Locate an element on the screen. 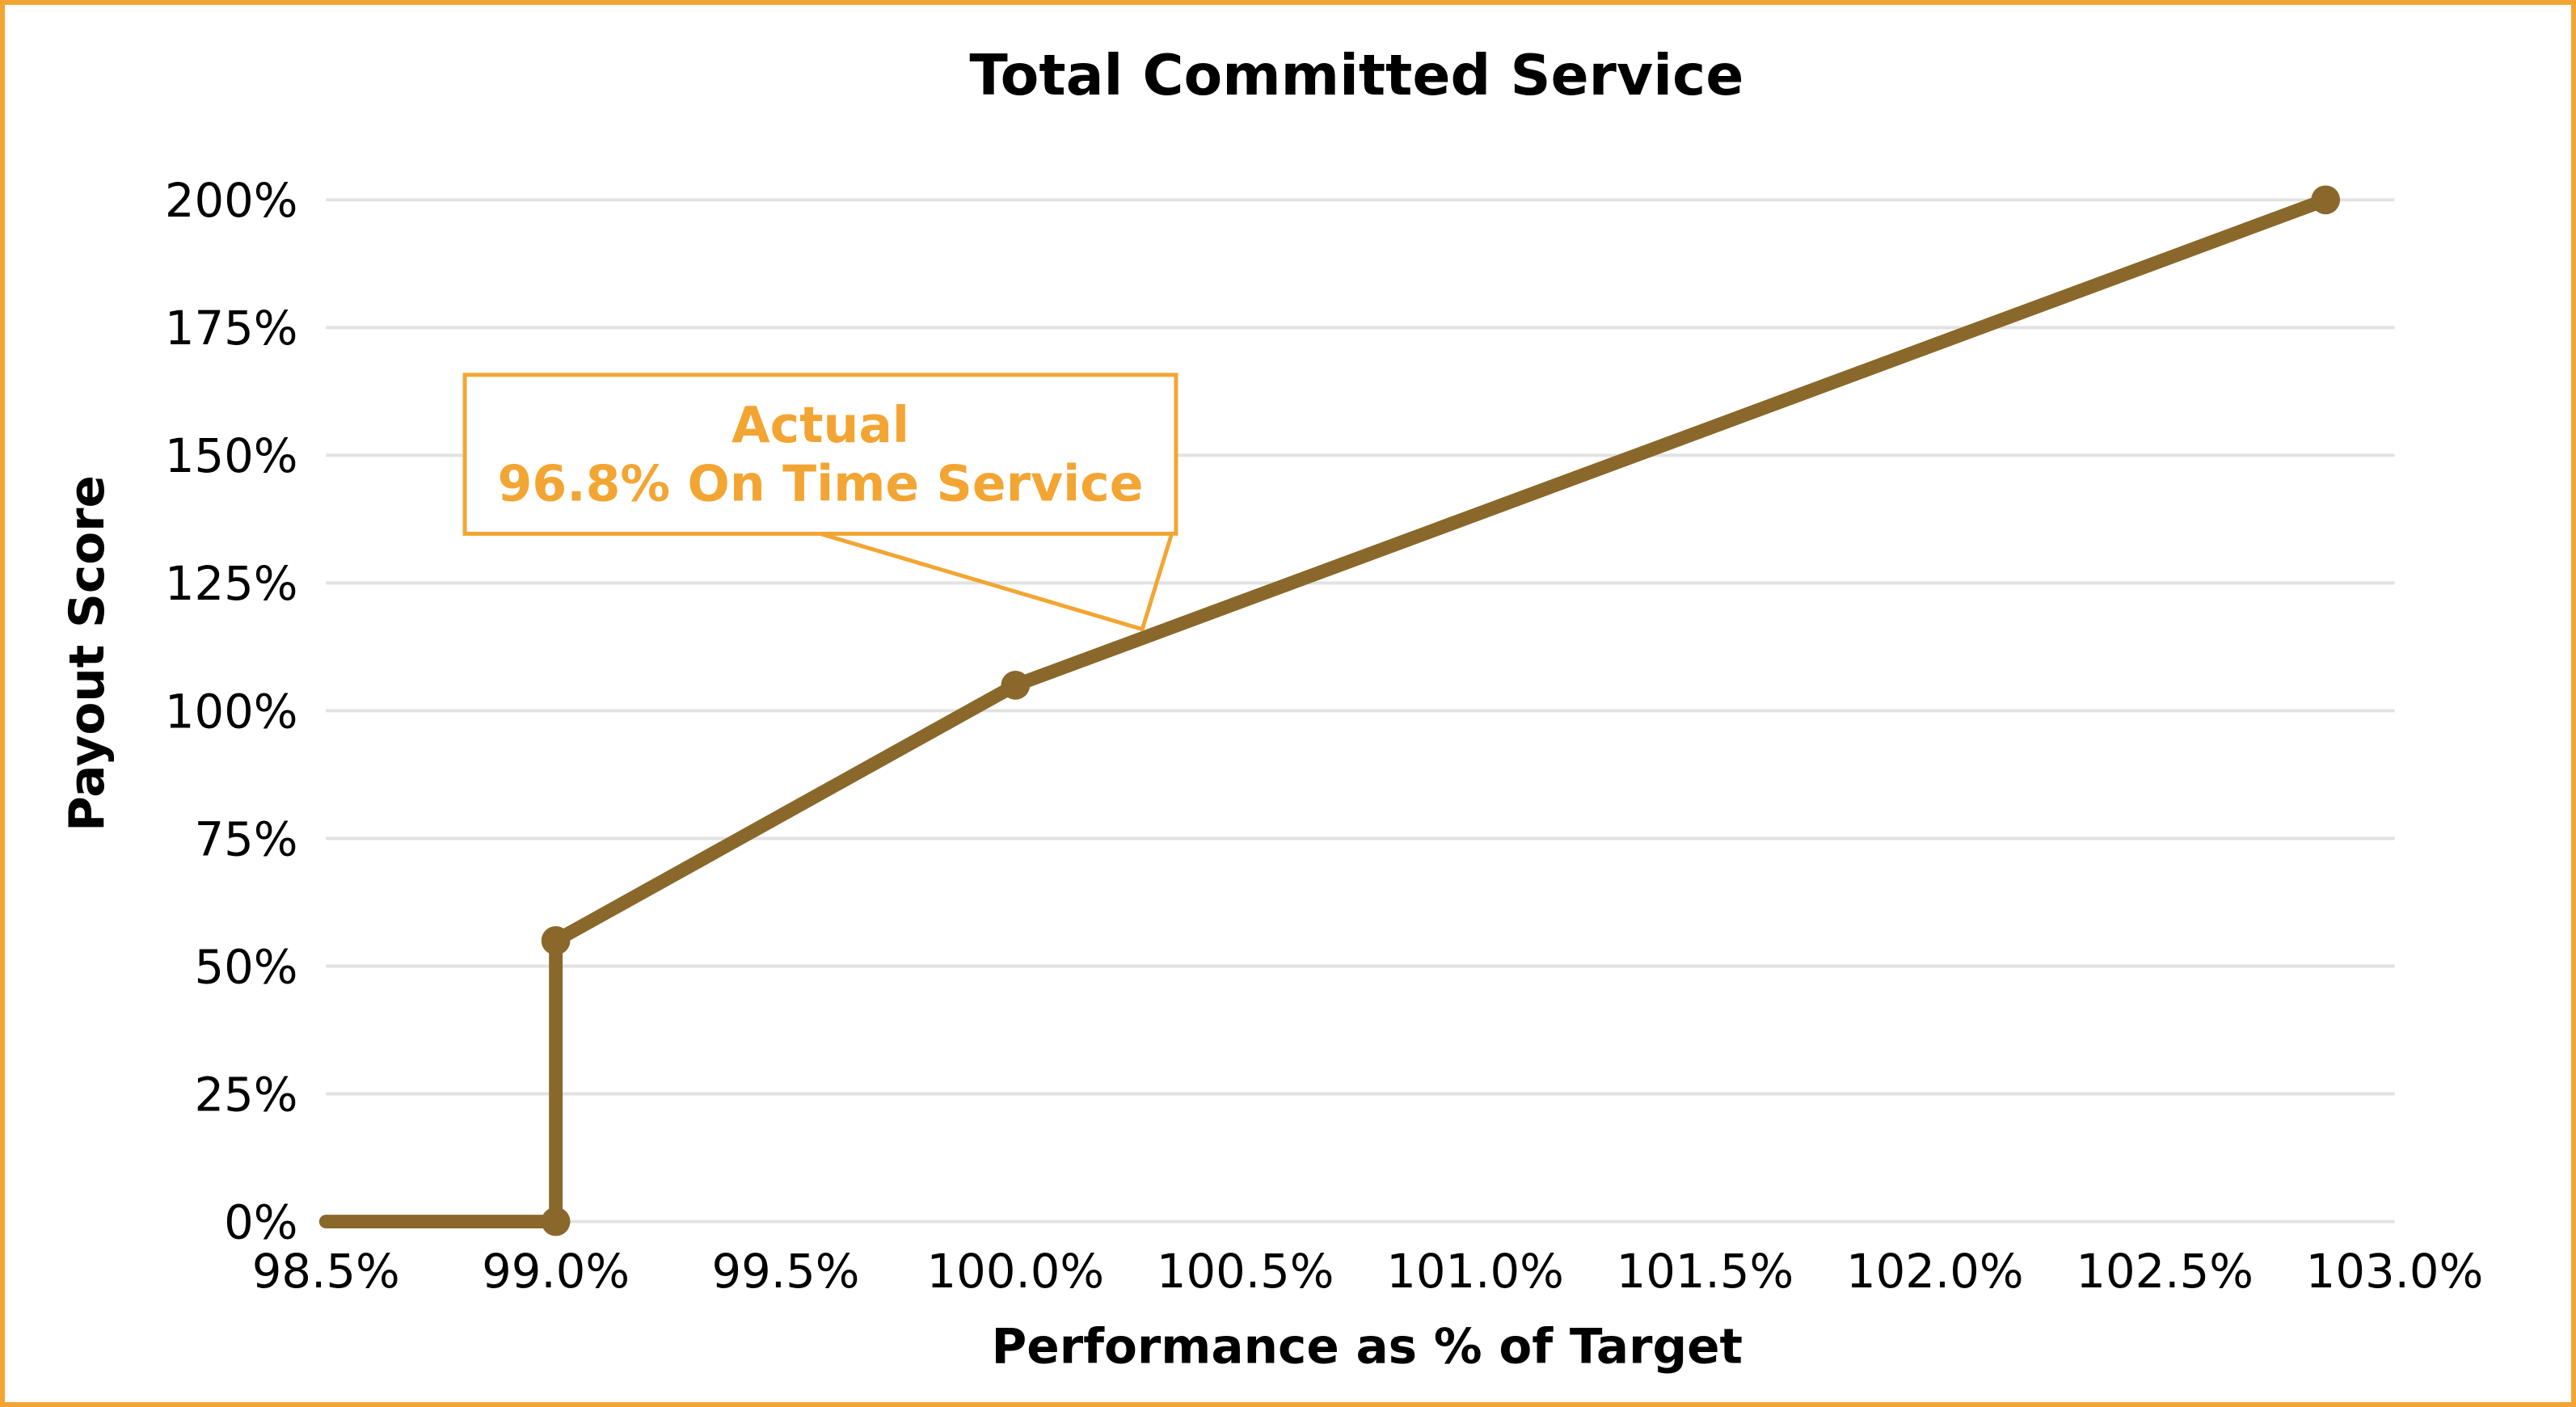  x-tick-label: 98.5% is located at coordinates (326, 1272).